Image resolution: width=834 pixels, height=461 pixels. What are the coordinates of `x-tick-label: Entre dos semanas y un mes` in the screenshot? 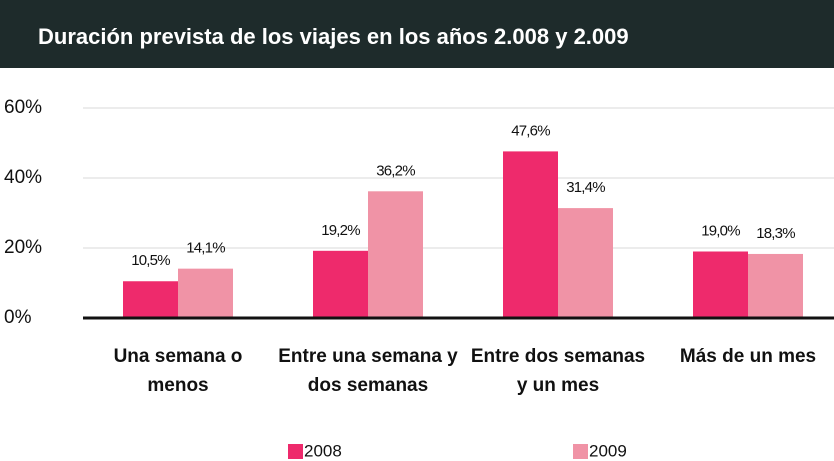 It's located at (558, 371).